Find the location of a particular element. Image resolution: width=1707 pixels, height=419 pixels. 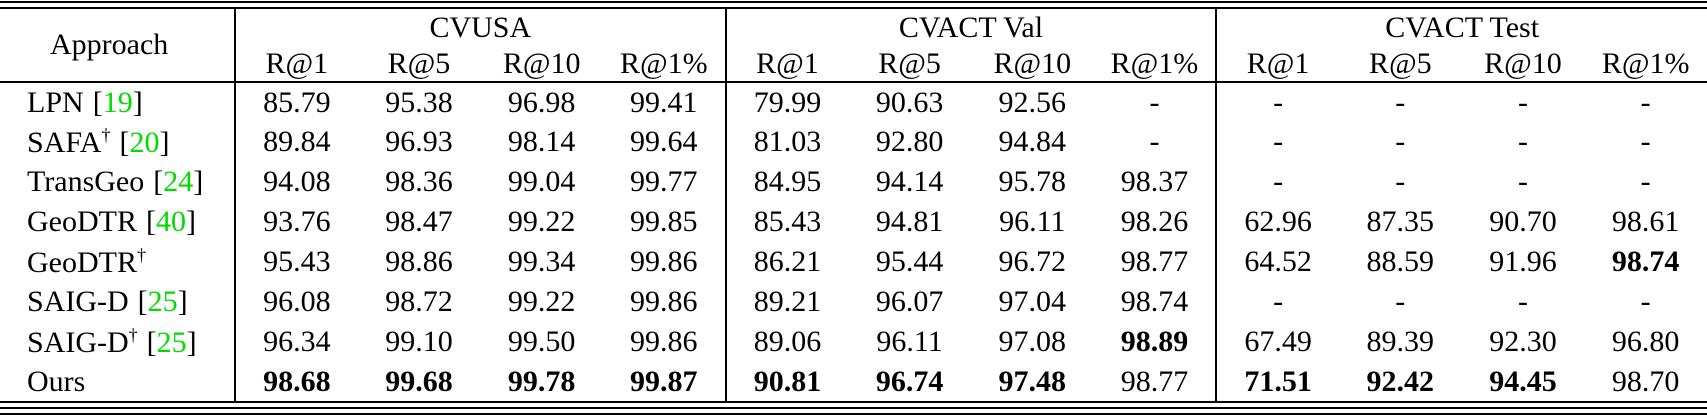

dataset-group-header-cvusa: CVUSA is located at coordinates (480, 27).